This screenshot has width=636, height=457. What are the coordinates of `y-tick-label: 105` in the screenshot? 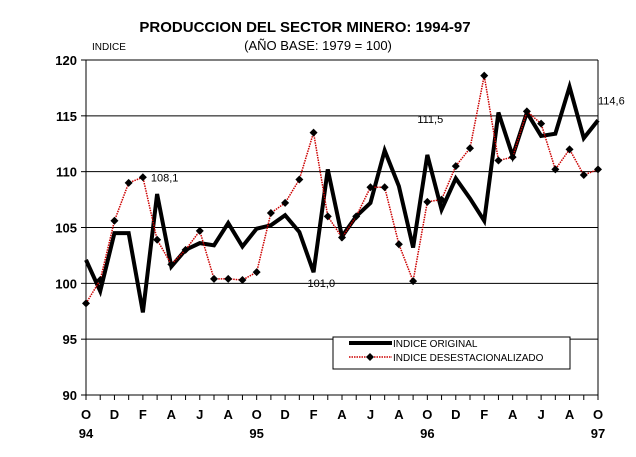 It's located at (66, 228).